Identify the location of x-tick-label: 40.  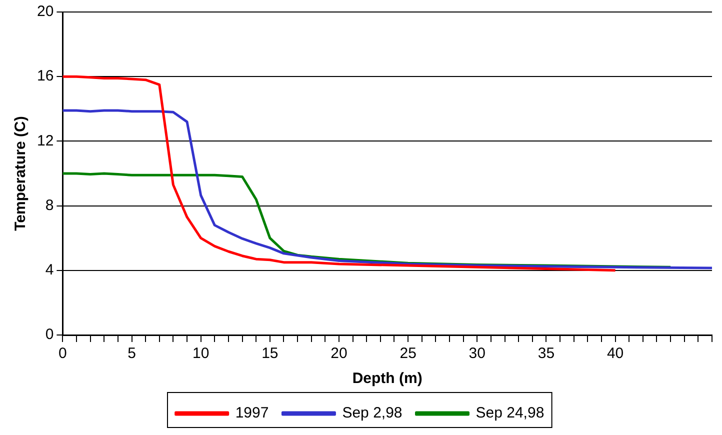
(615, 353).